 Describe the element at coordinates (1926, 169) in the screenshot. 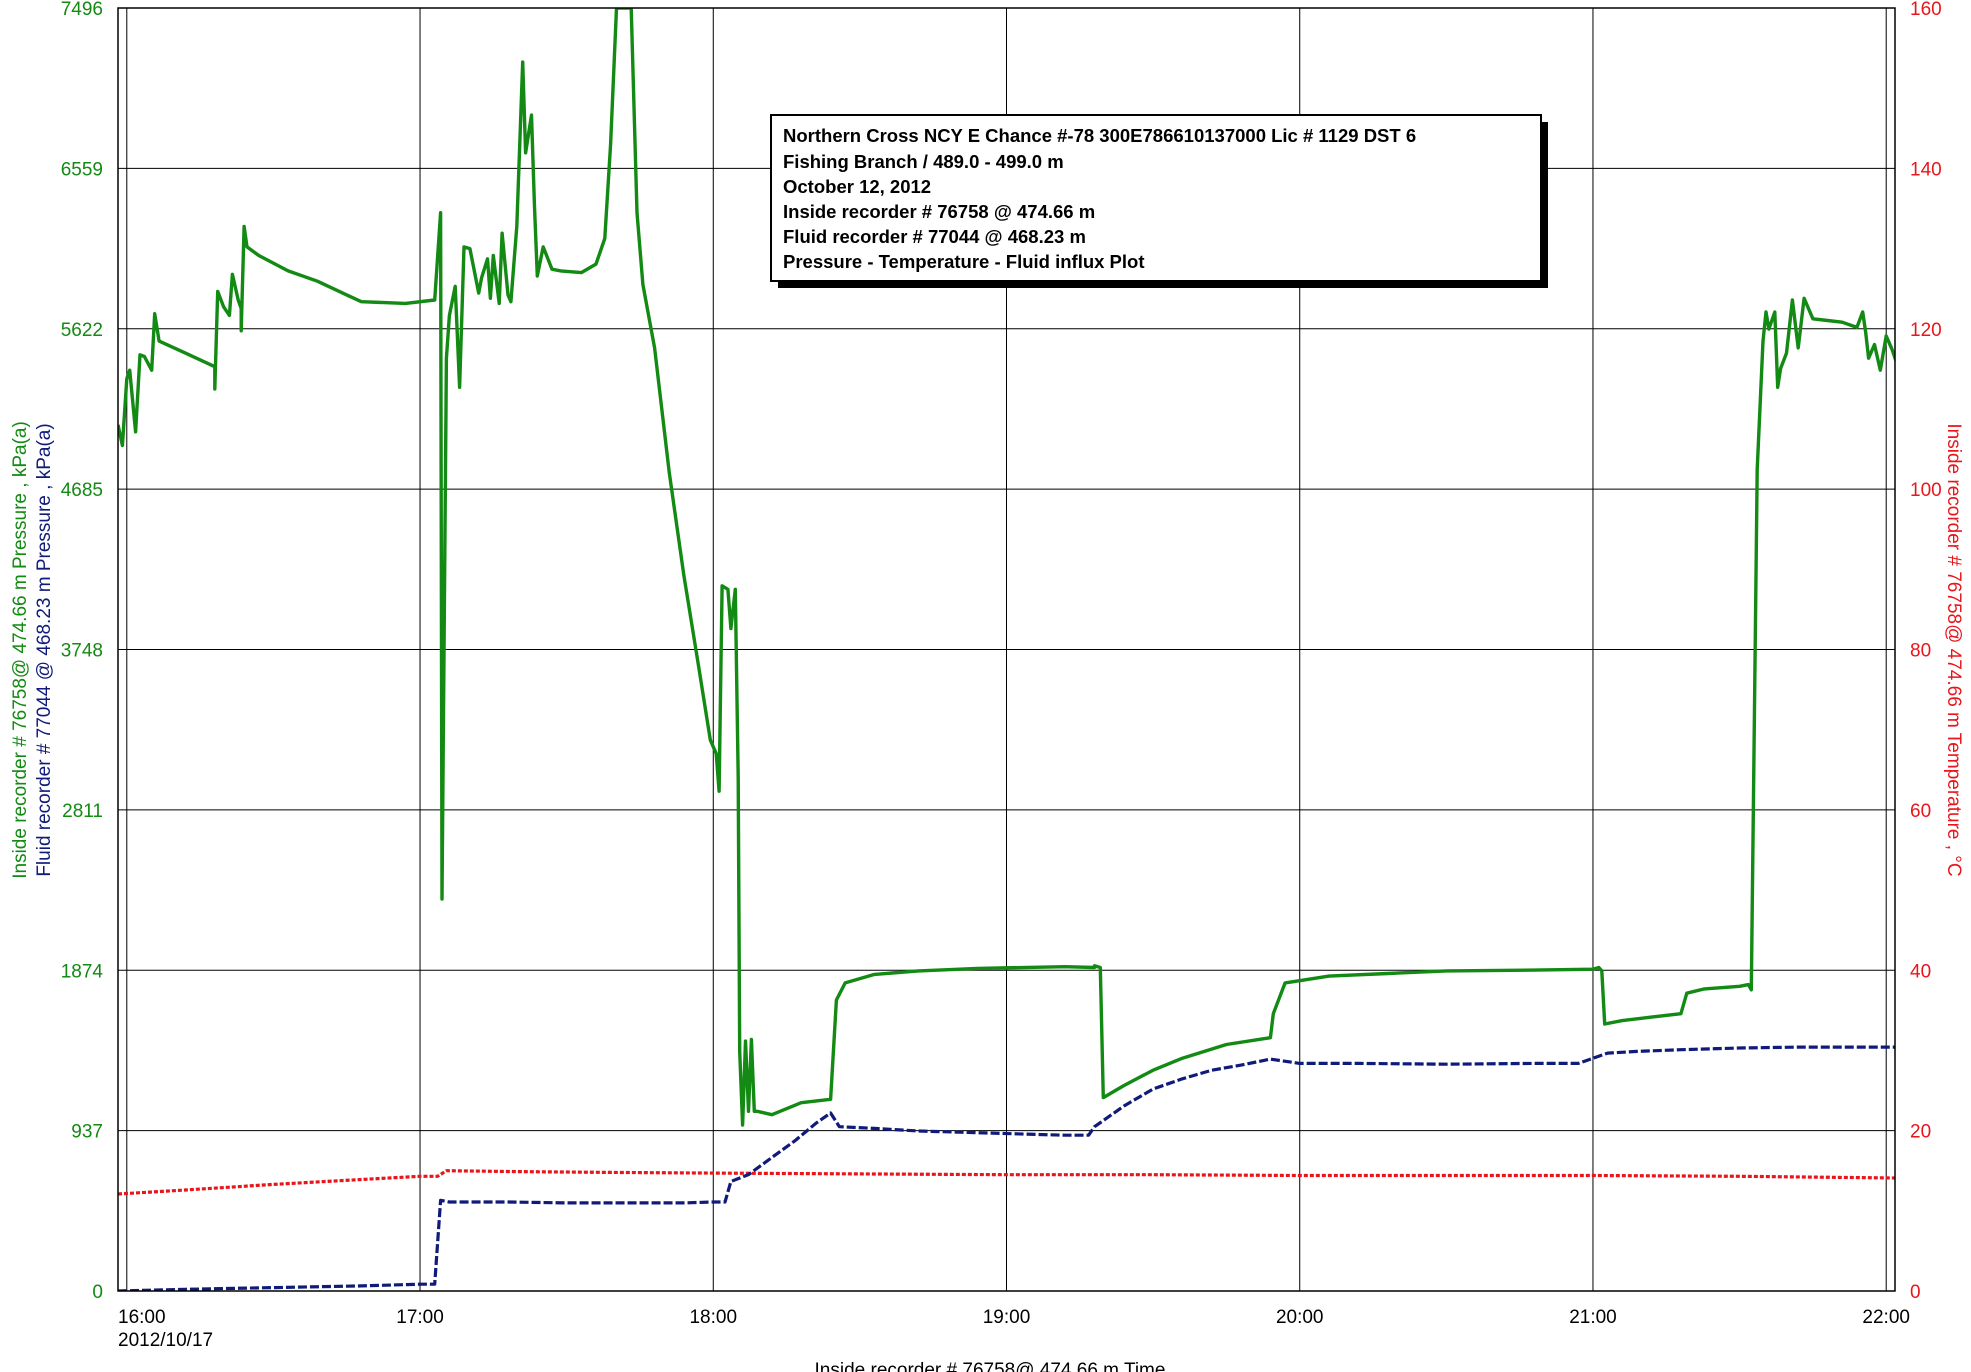

I see `right-tick-label: 140` at that location.